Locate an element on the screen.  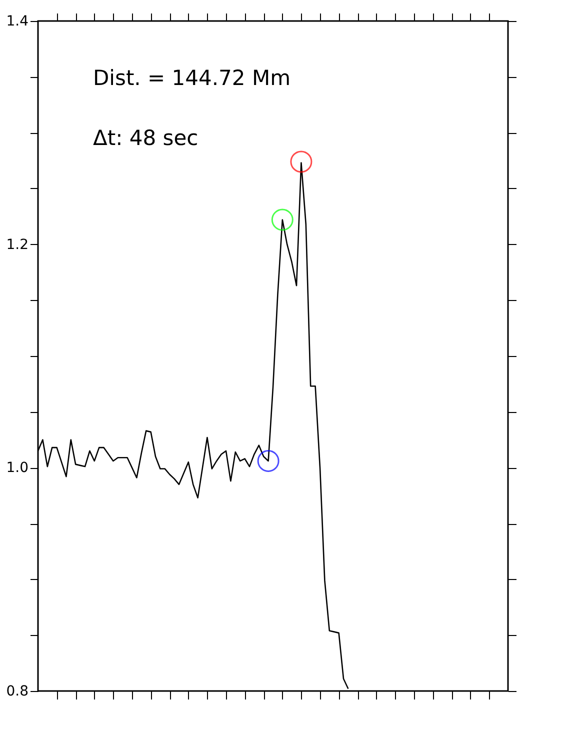
y-tick-label: 1.0 is located at coordinates (17, 468).